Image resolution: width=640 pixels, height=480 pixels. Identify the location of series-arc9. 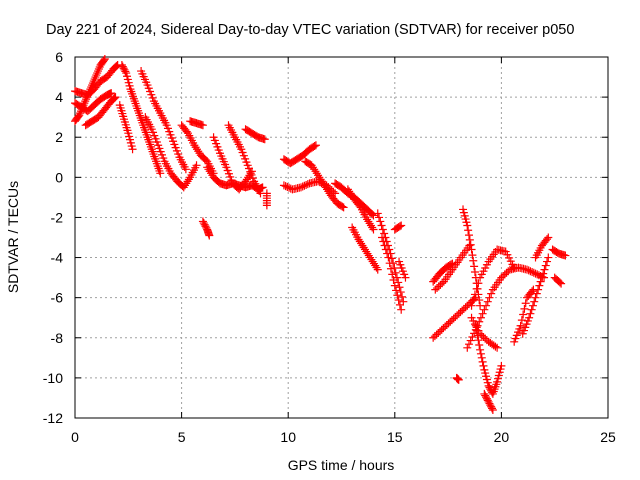
(197, 149).